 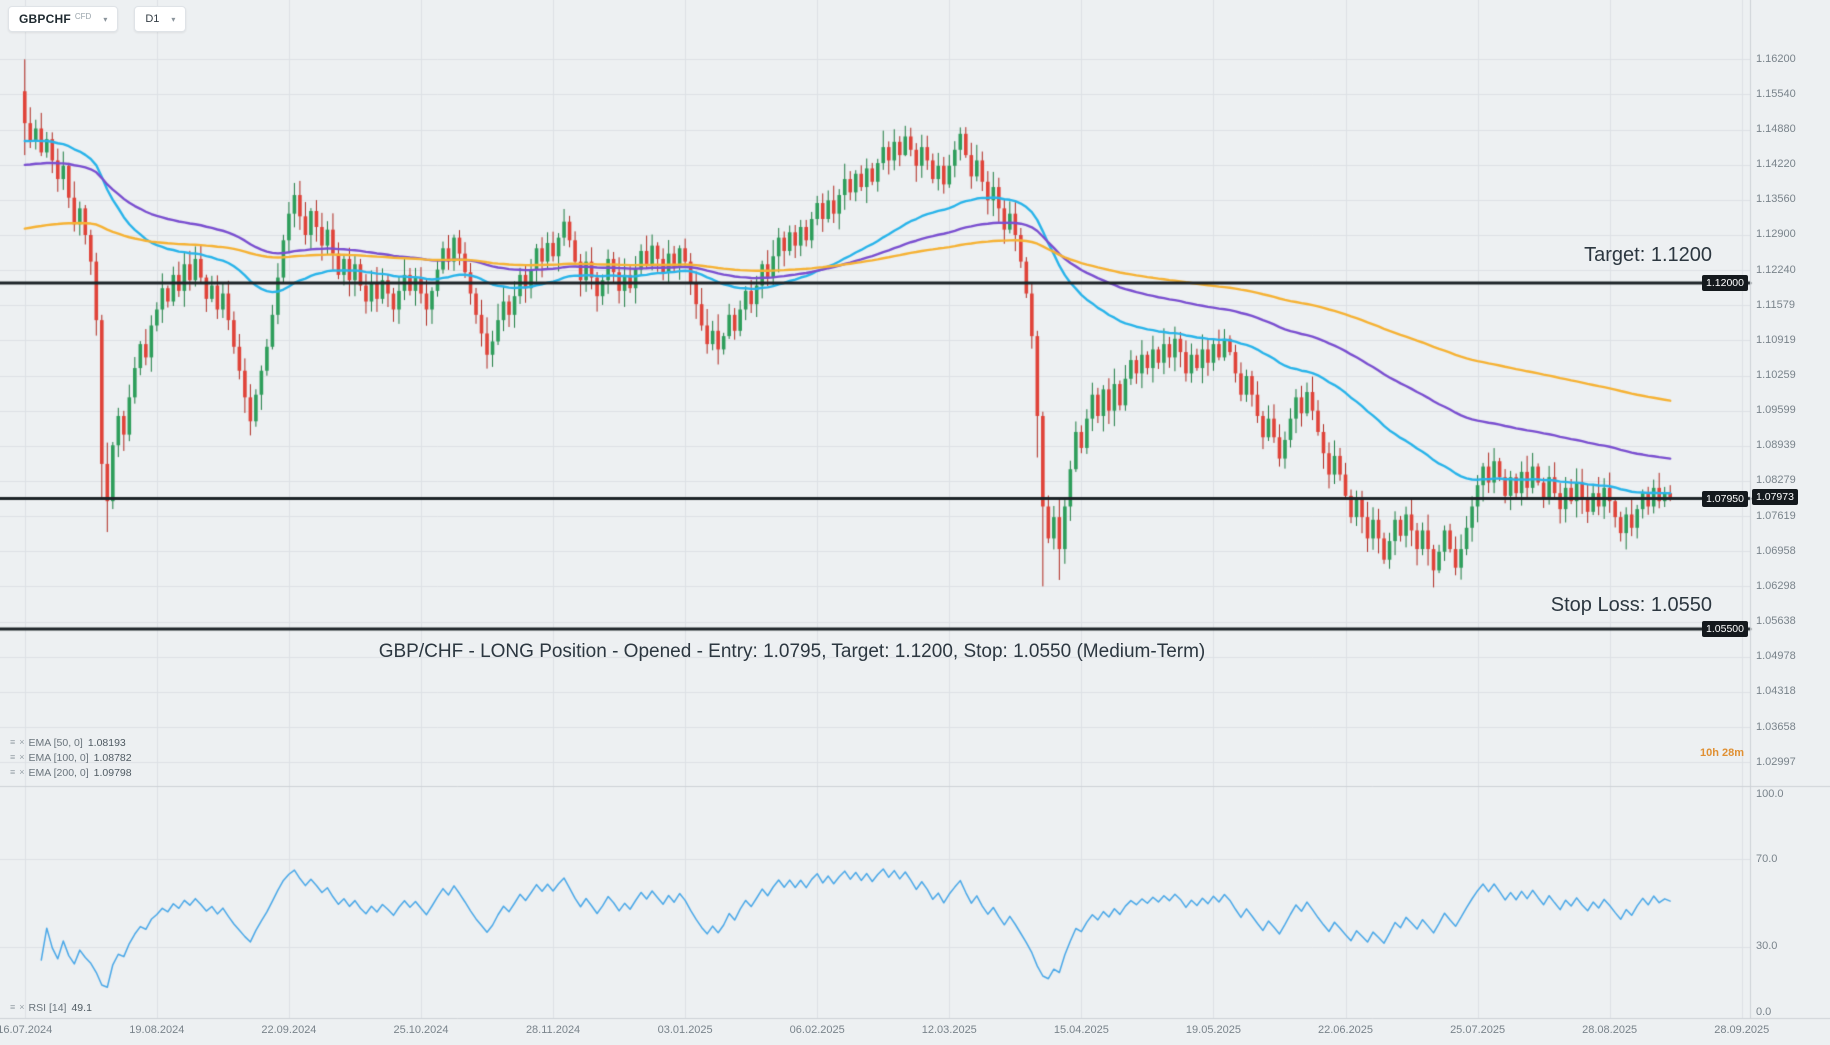 I want to click on symbol-selector: GBPCHF CFD ▾, so click(x=63, y=19).